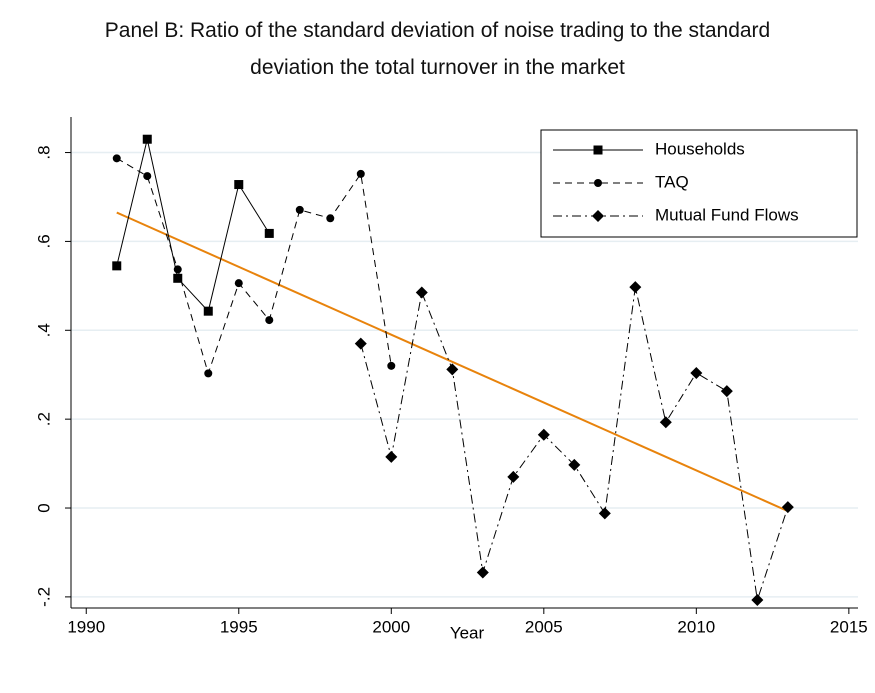 The width and height of the screenshot is (875, 693). Describe the element at coordinates (696, 626) in the screenshot. I see `x-tick-label: 2010` at that location.